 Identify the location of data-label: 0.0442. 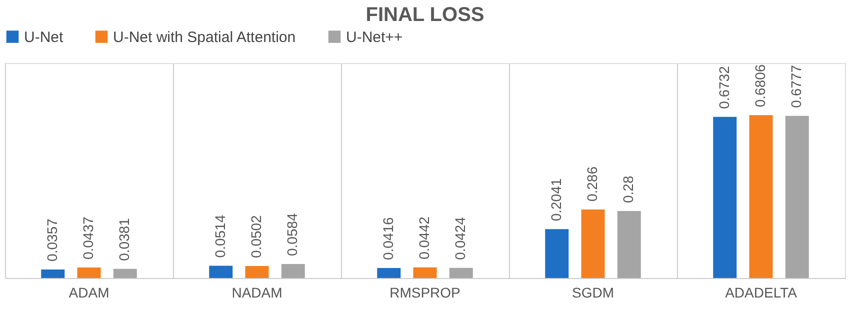
(424, 238).